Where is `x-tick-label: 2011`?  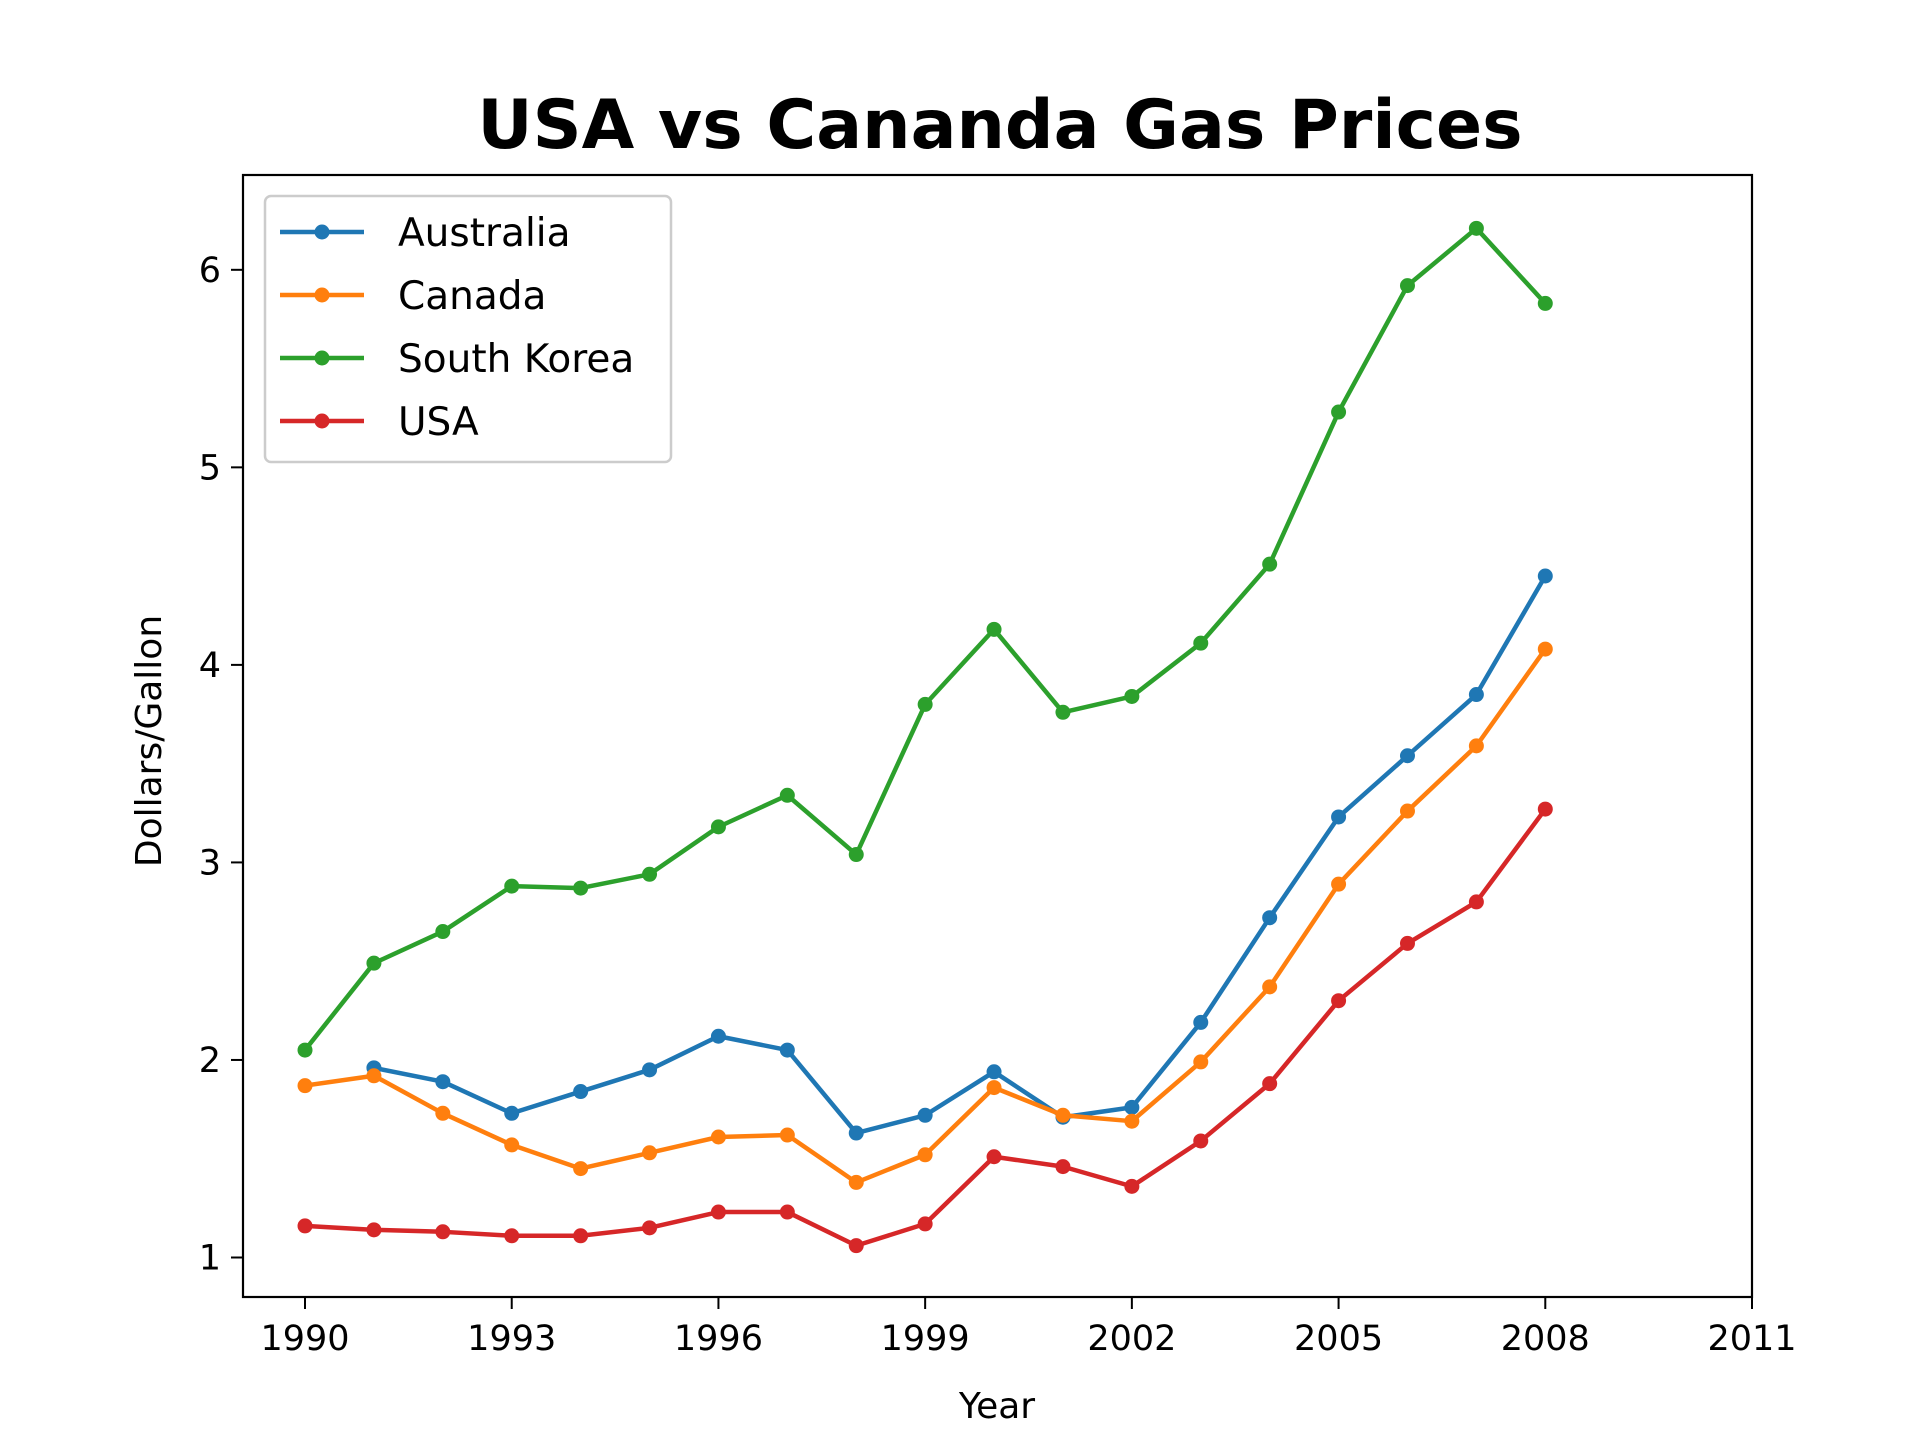
x-tick-label: 2011 is located at coordinates (1751, 1339).